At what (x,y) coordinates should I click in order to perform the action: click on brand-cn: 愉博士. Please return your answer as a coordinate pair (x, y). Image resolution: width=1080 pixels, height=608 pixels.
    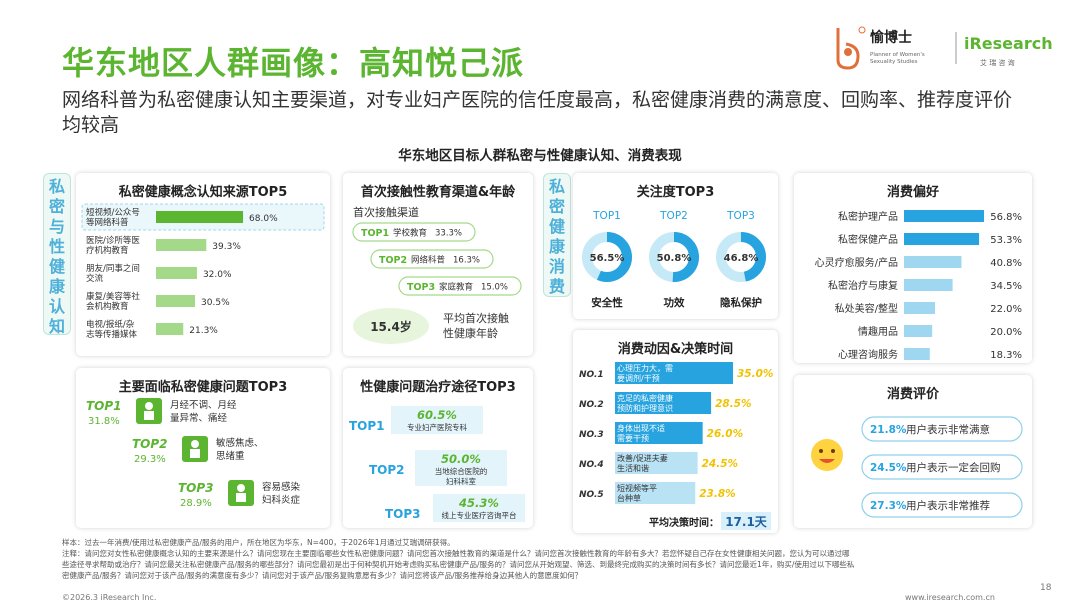
    Looking at the image, I should click on (891, 37).